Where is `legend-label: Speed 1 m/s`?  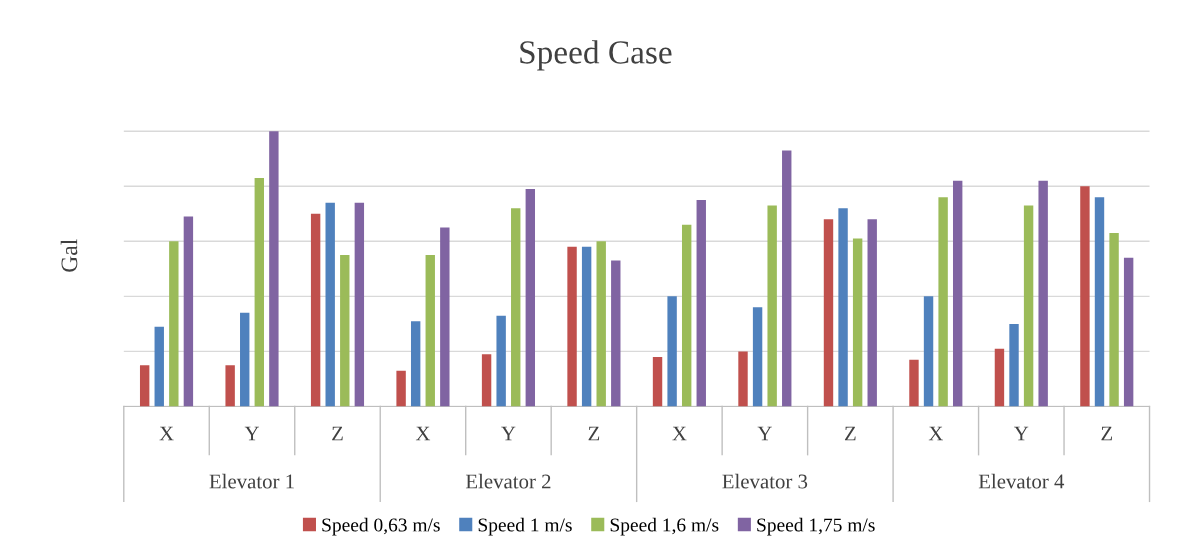 legend-label: Speed 1 m/s is located at coordinates (525, 526).